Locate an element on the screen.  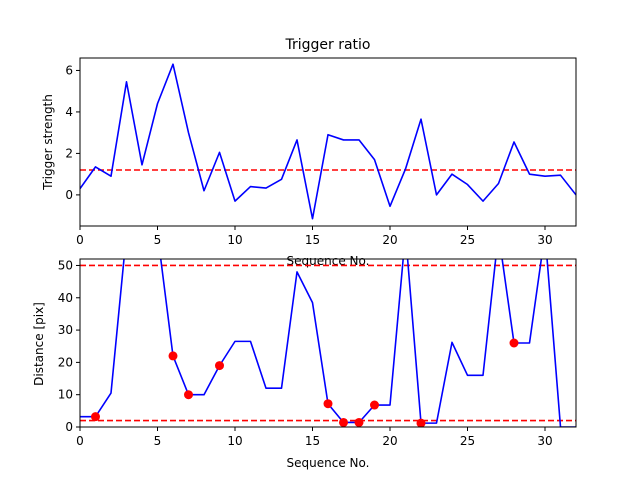
bottom-x-tick-label: 15 is located at coordinates (312, 441).